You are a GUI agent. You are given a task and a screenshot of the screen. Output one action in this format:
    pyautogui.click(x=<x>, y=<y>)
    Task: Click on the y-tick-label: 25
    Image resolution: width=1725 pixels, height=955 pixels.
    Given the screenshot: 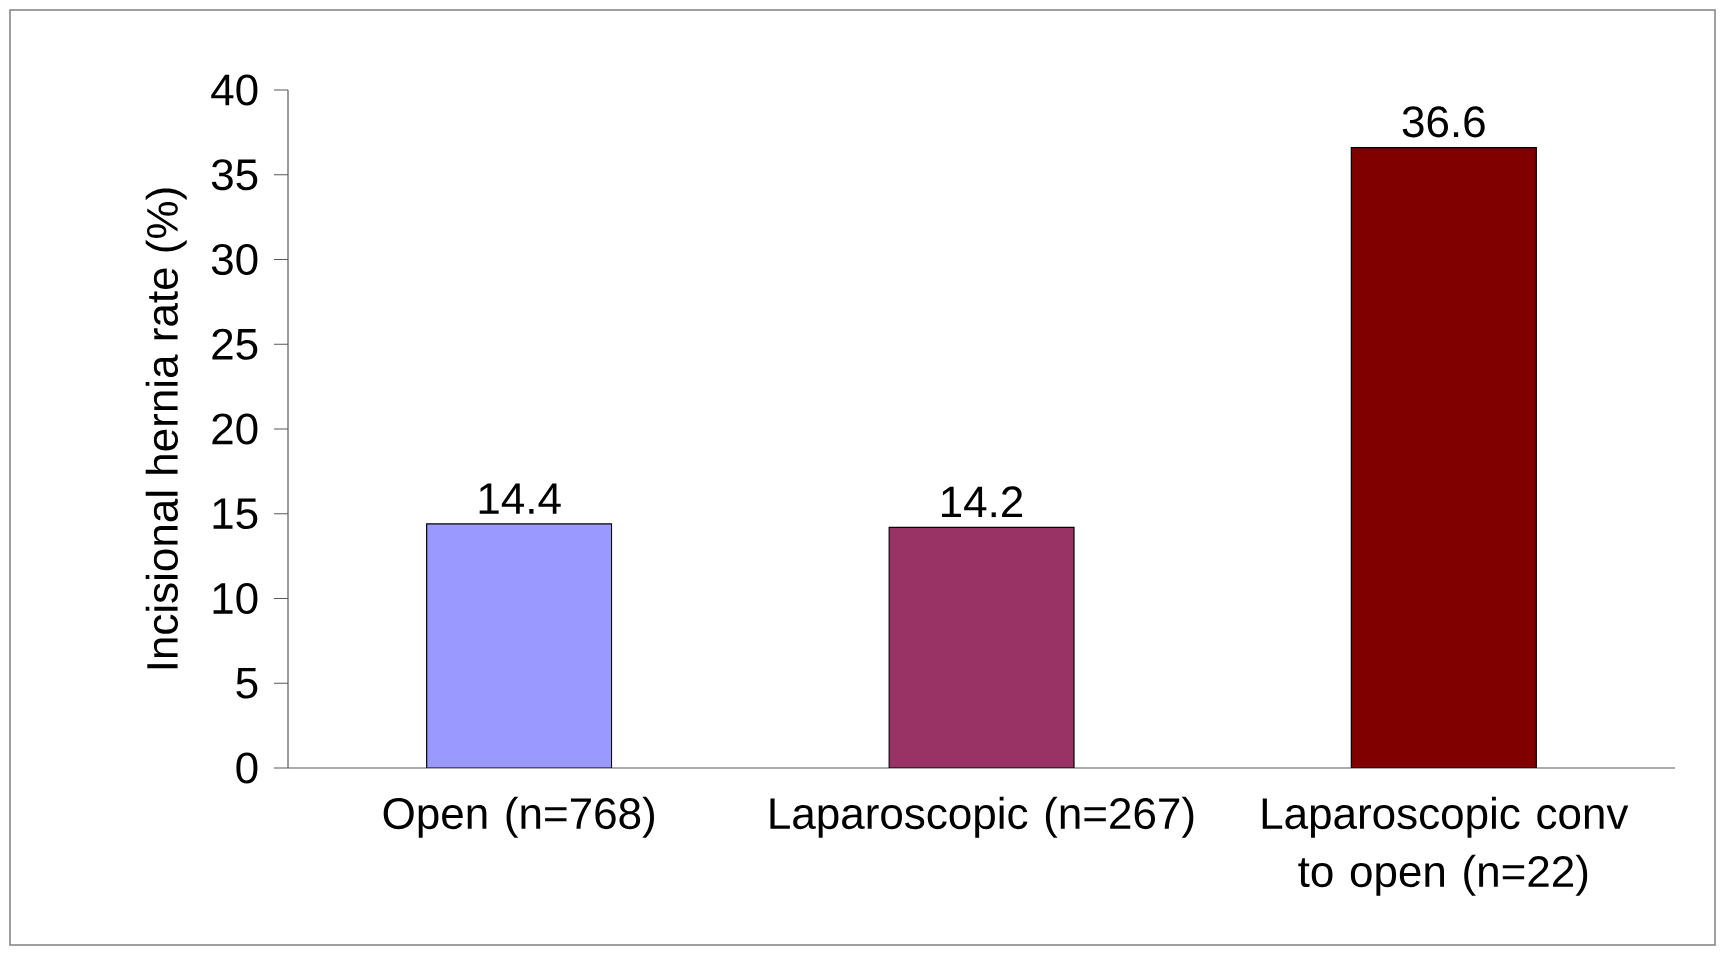 What is the action you would take?
    pyautogui.click(x=235, y=344)
    